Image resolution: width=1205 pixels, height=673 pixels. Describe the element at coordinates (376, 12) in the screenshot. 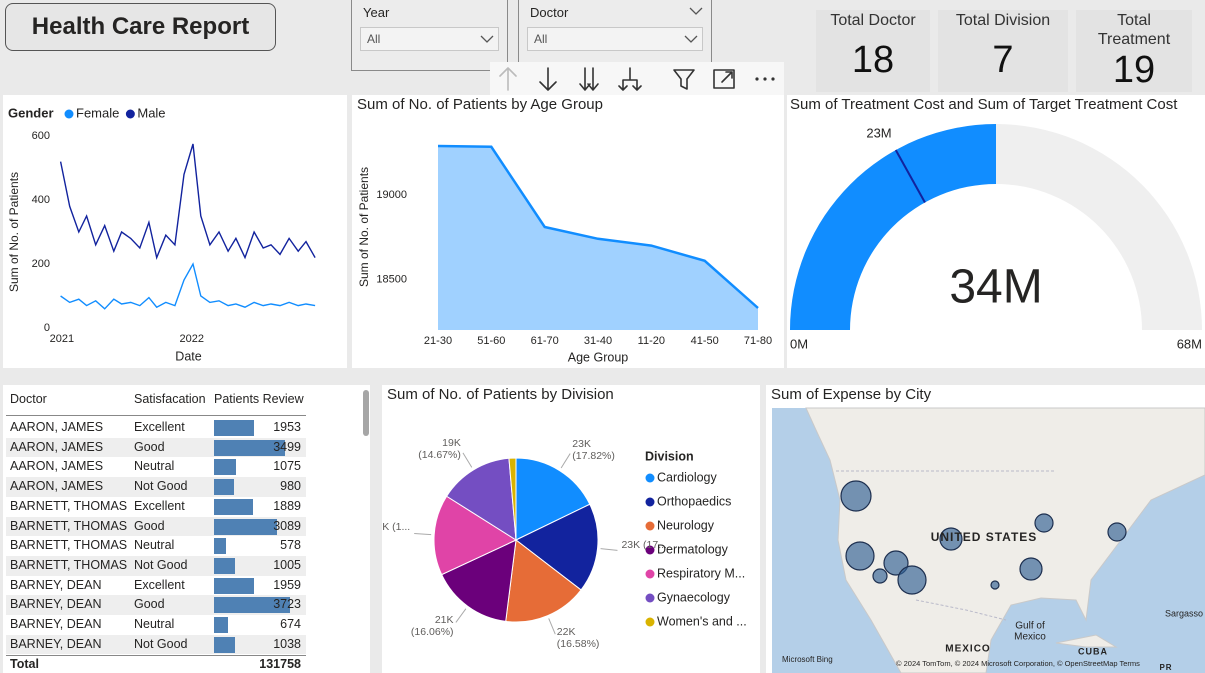

I see `filter-label: Year` at that location.